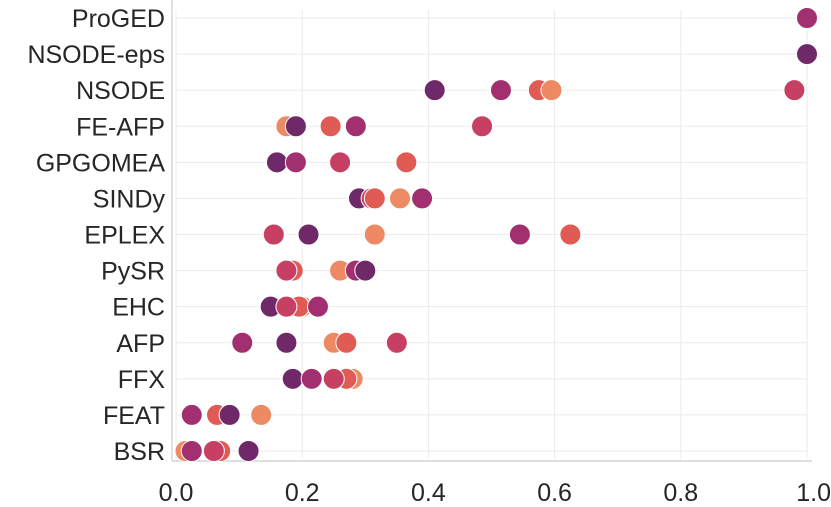 The image size is (831, 507). Describe the element at coordinates (495, 493) in the screenshot. I see `x-tick-labels: 0.0 0.2 0.4 0.6 0.8 1.0` at that location.